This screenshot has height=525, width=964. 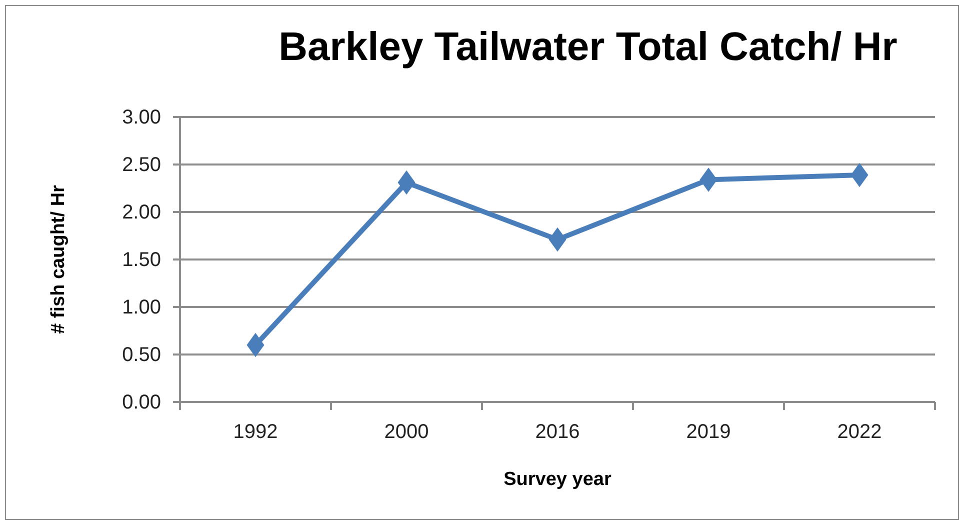 What do you see at coordinates (141, 117) in the screenshot?
I see `y-tick-label: 3.00` at bounding box center [141, 117].